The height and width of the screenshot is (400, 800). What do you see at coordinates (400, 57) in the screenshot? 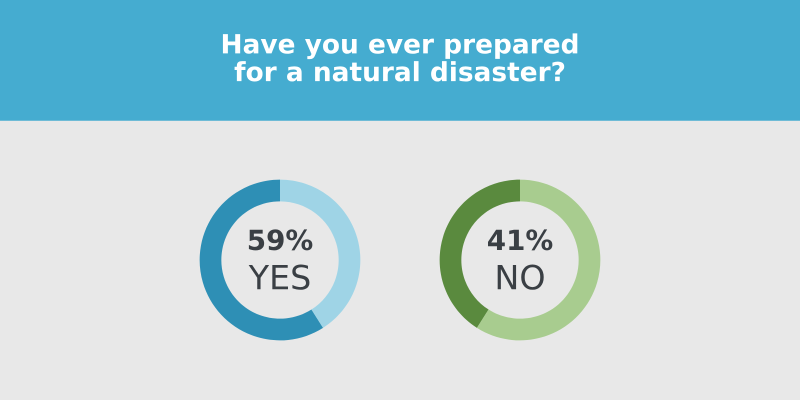
I see `chart-title: Have you ever prepared for a natural disaster?` at bounding box center [400, 57].